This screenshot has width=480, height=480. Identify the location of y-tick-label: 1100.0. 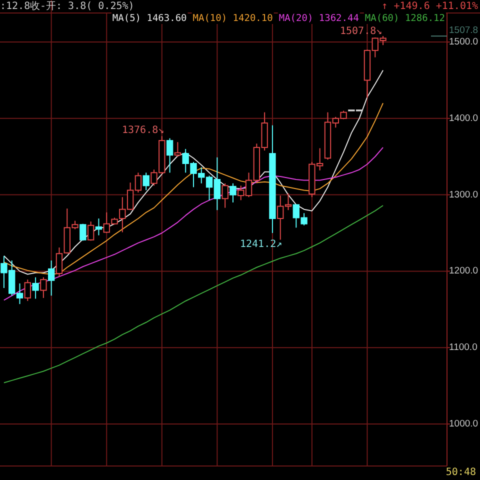
(463, 348).